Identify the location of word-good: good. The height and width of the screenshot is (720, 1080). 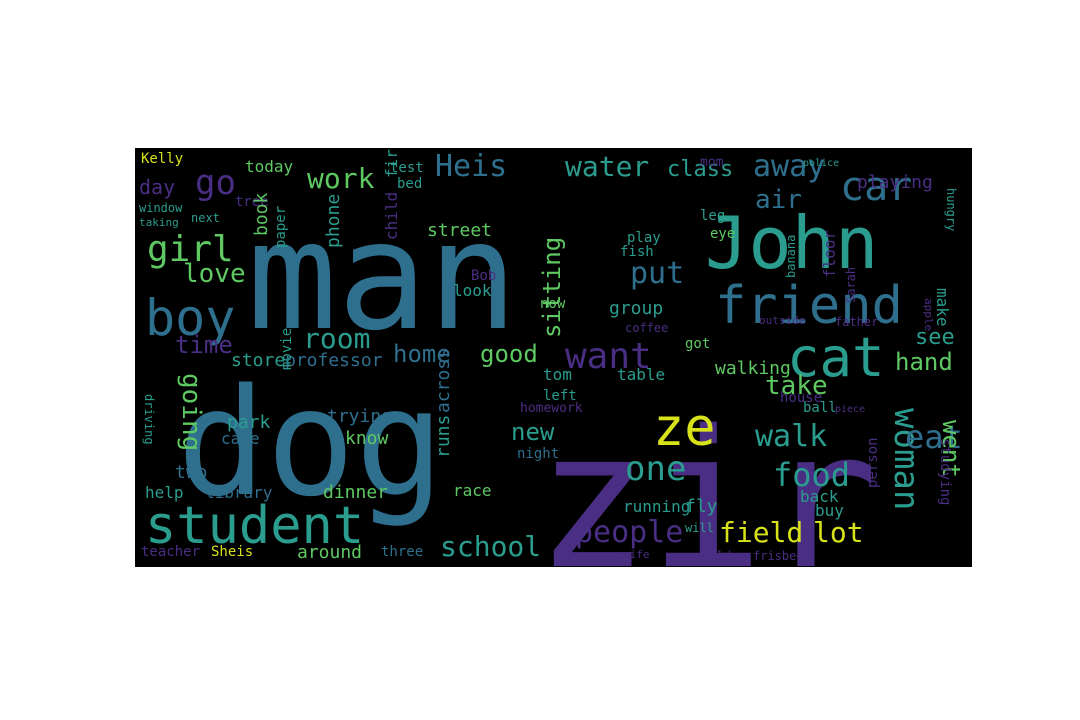
(509, 354).